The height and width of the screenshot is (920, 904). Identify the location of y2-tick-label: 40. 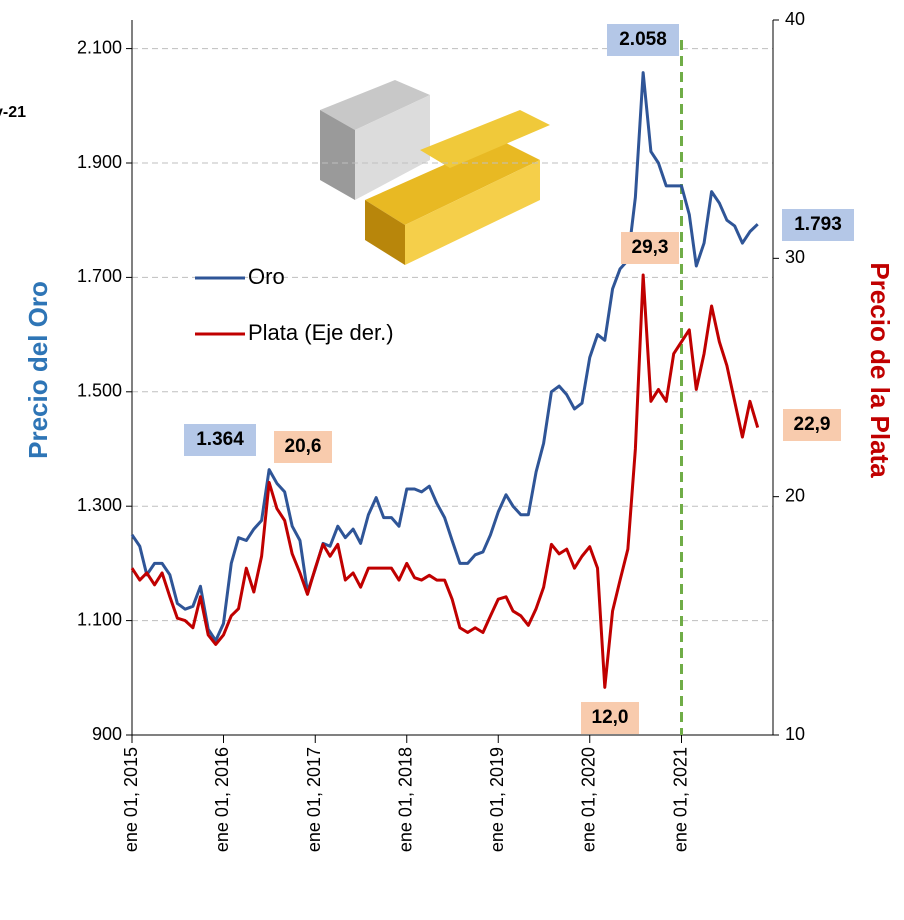
(795, 19).